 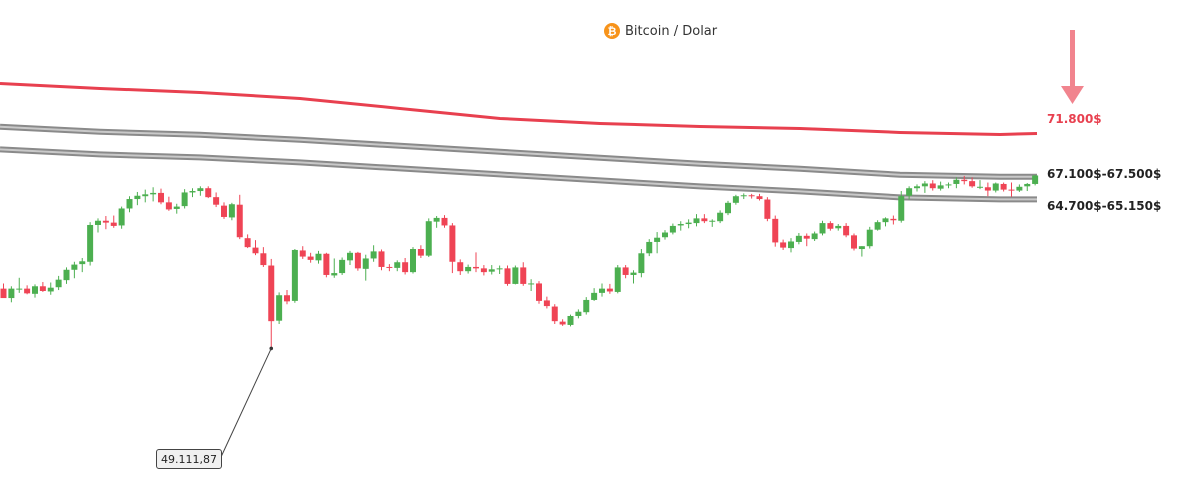 What do you see at coordinates (519, 108) in the screenshot?
I see `resistance-line` at bounding box center [519, 108].